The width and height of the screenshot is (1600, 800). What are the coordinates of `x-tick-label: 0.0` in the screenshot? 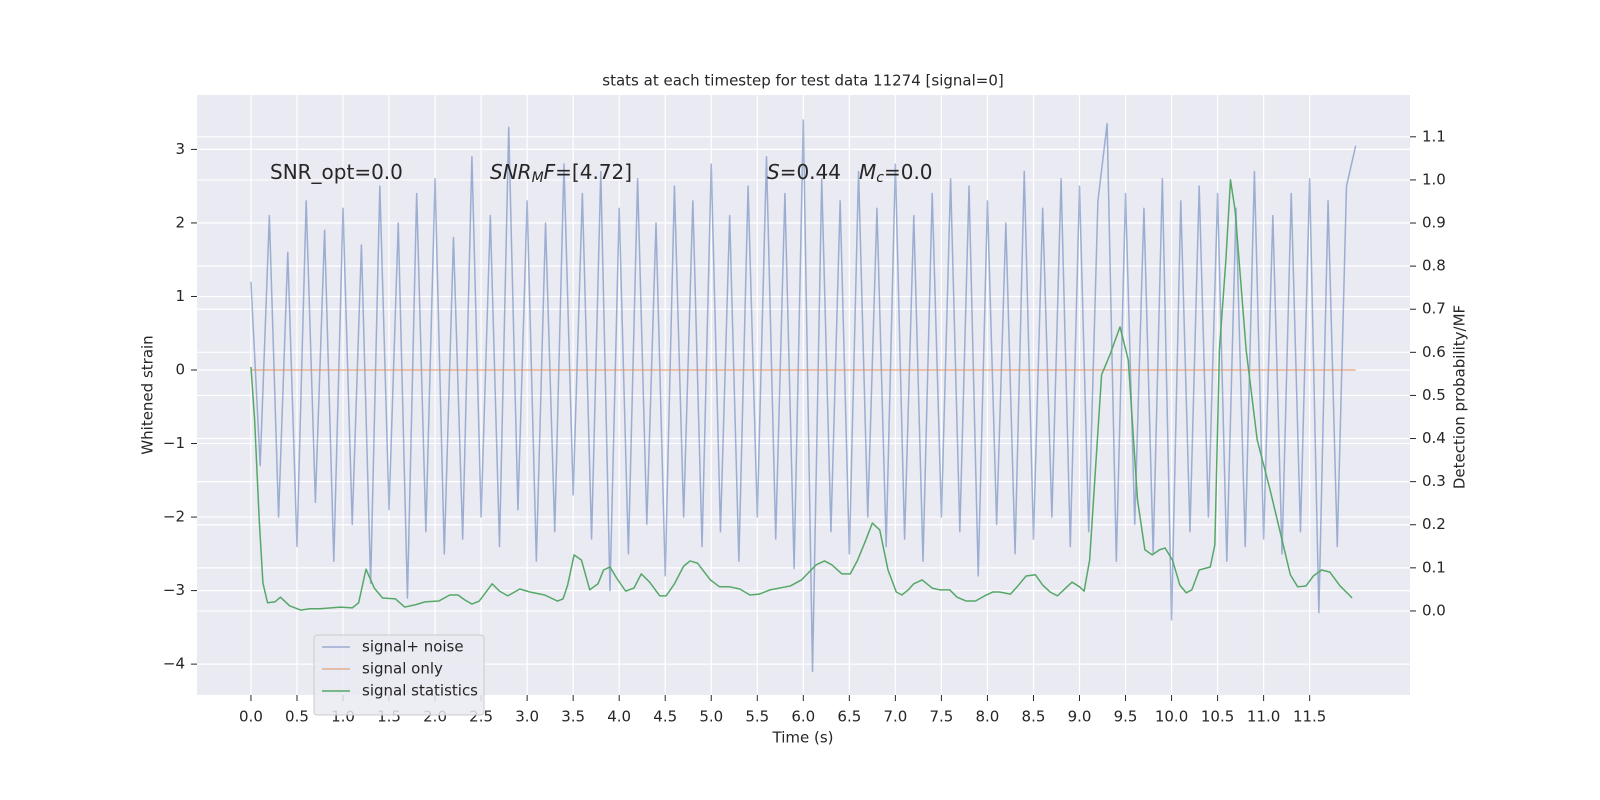 It's located at (251, 717).